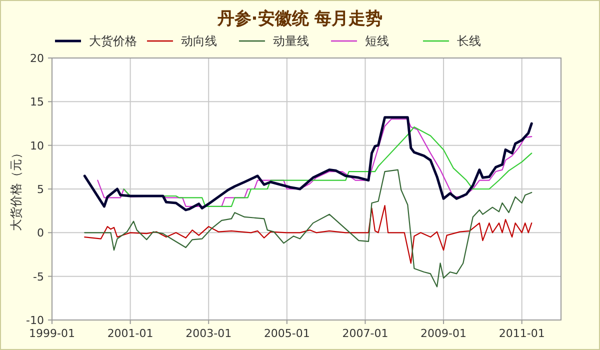  What do you see at coordinates (113, 41) in the screenshot?
I see `legend-label: 大货价格` at bounding box center [113, 41].